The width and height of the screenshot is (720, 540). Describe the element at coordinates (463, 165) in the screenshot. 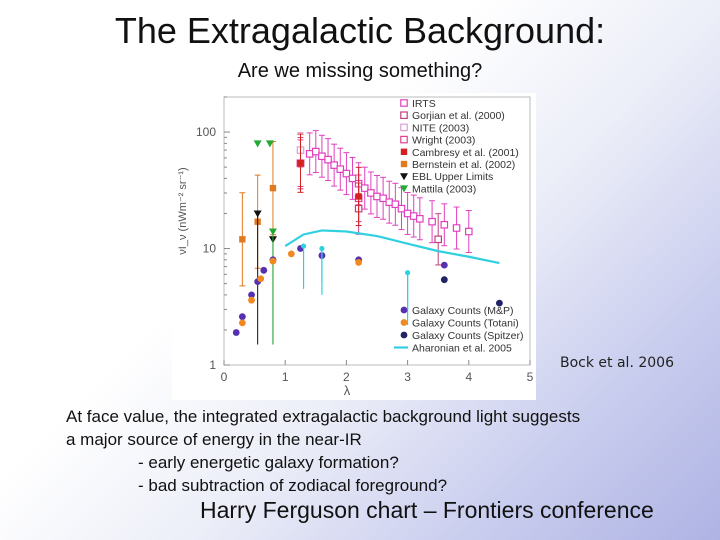

I see `legend-top-item-label: Bernstein et al. (2002)` at that location.